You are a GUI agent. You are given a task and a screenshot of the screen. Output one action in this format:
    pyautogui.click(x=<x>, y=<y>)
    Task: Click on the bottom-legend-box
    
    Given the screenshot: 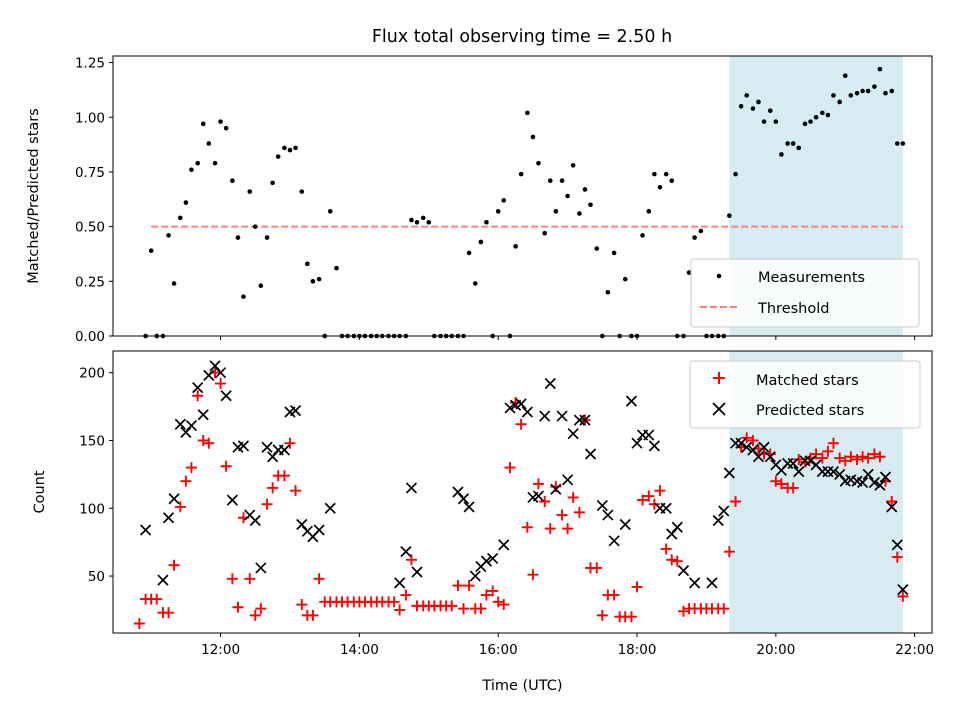 What is the action you would take?
    pyautogui.click(x=805, y=394)
    